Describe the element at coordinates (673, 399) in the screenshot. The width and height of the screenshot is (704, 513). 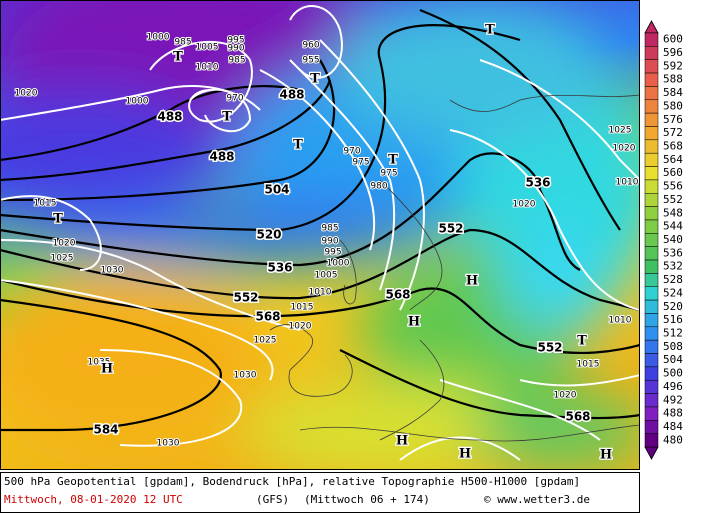
I see `colorbar-tick-label: 492` at that location.